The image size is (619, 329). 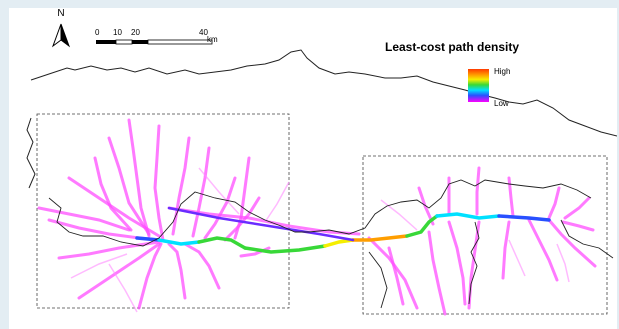 What do you see at coordinates (154, 42) in the screenshot?
I see `scale-bar` at bounding box center [154, 42].